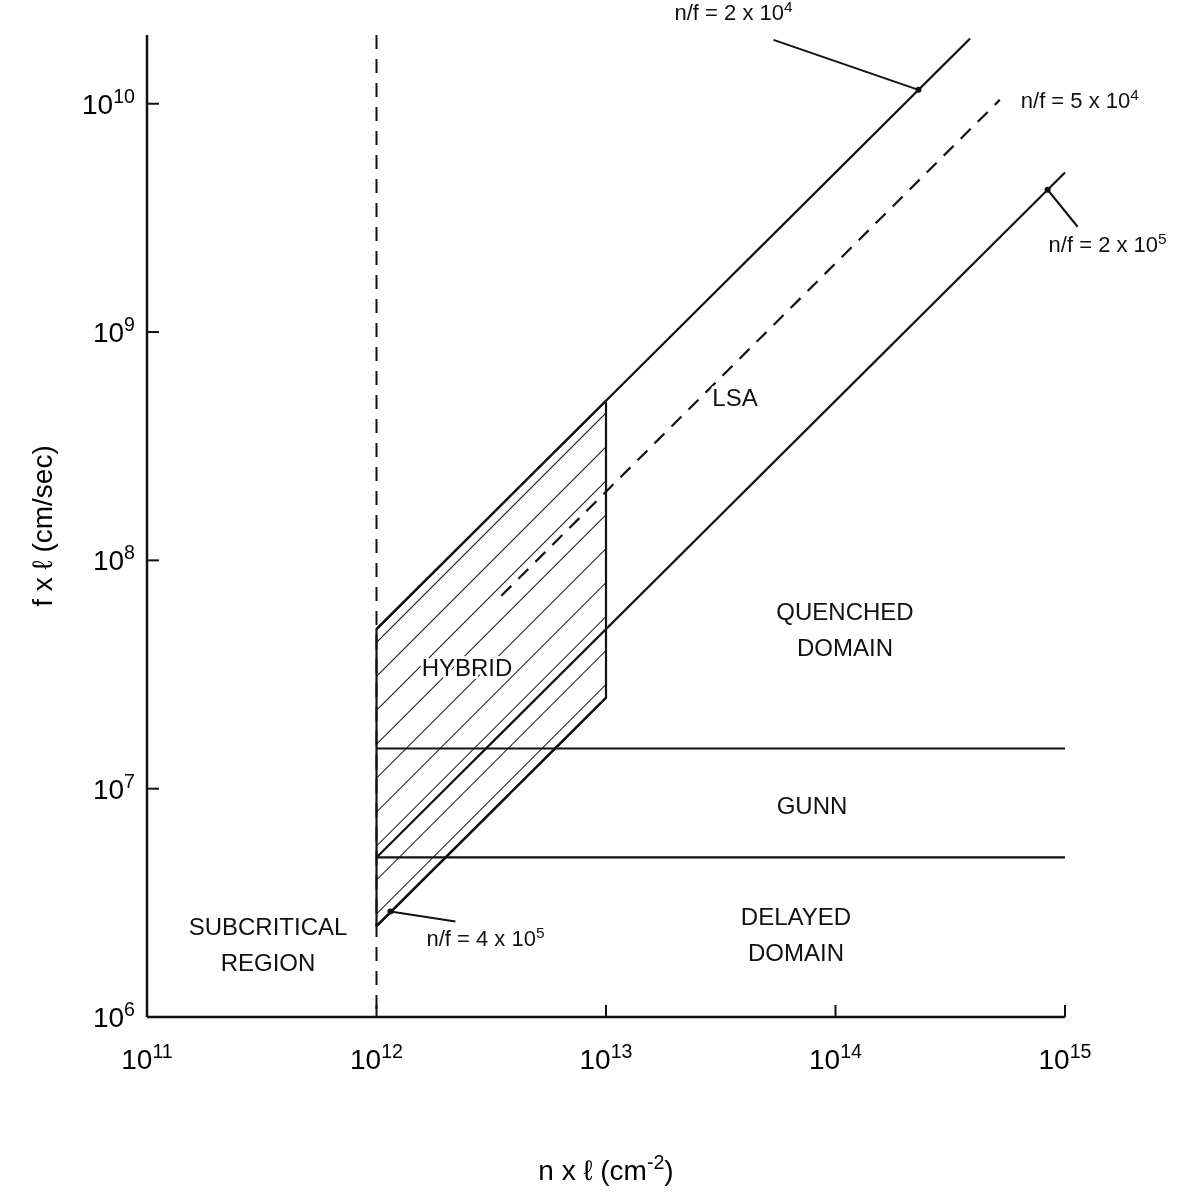 The height and width of the screenshot is (1201, 1188). Describe the element at coordinates (606, 1168) in the screenshot. I see `x-axis-title: n x ℓ (cm$^{-2}$)` at that location.